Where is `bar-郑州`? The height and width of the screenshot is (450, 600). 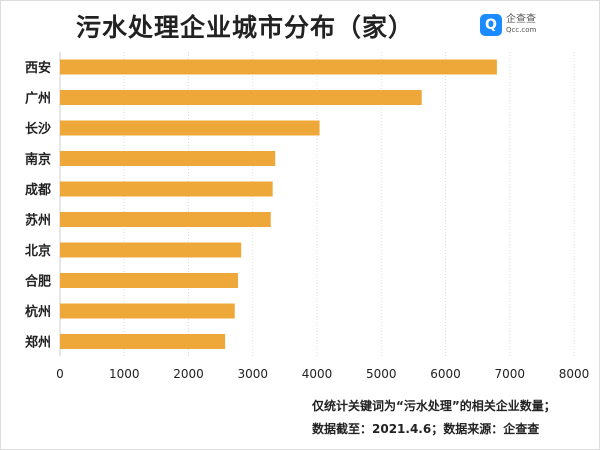 bar-郑州 is located at coordinates (143, 341).